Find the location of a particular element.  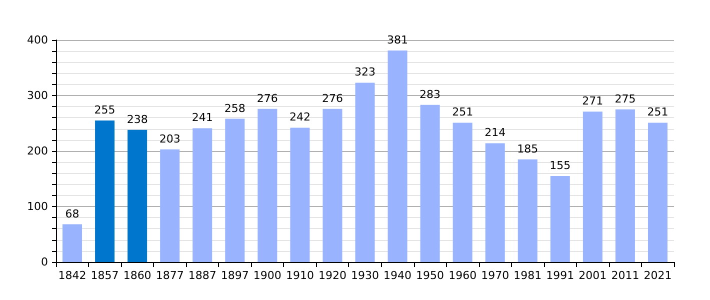

y-tick-label: 100 is located at coordinates (37, 206).